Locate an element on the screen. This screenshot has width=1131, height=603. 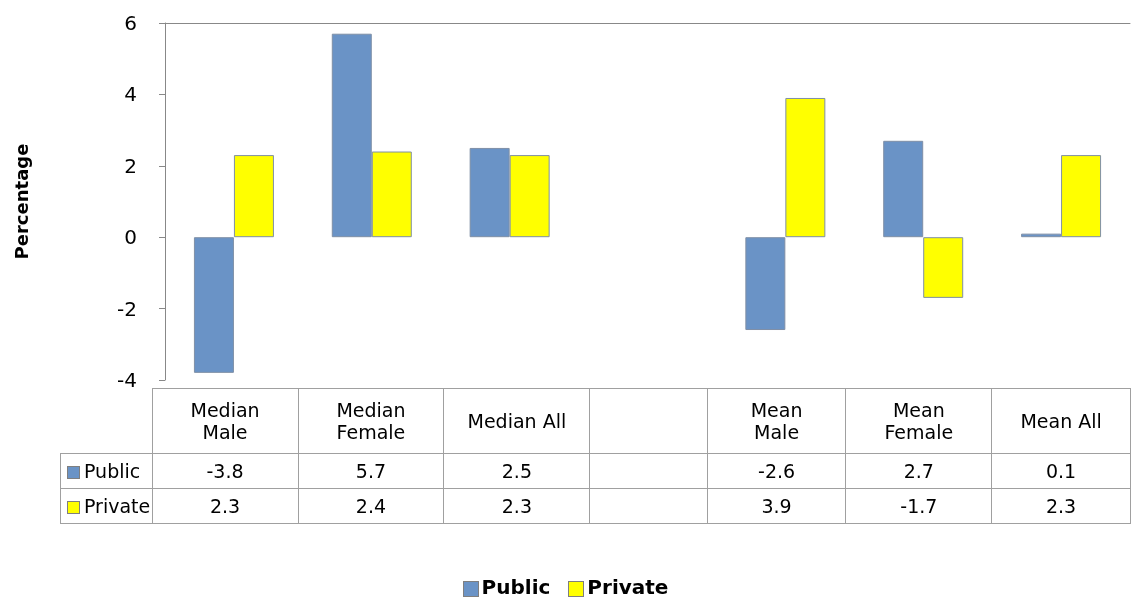
x-tick-label: Median Female is located at coordinates (371, 421).